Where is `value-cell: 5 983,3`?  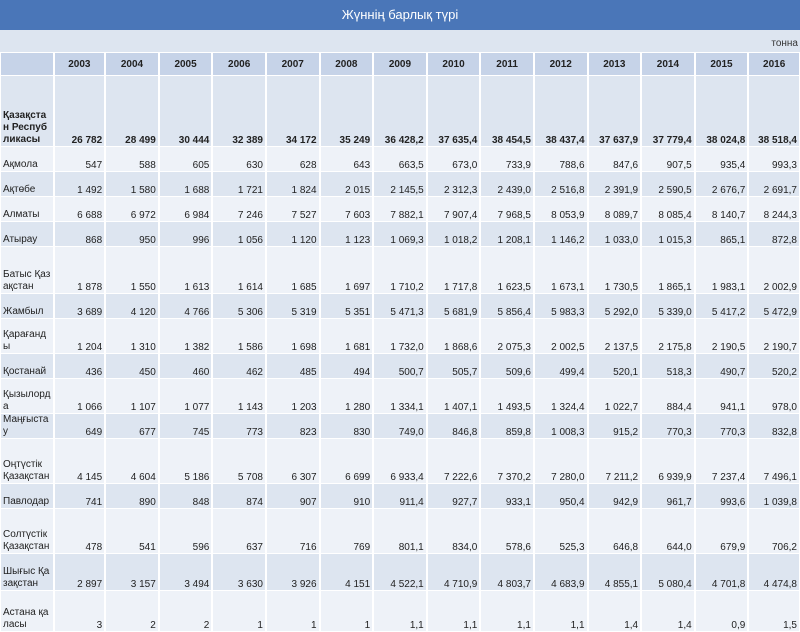
value-cell: 5 983,3 is located at coordinates (560, 306).